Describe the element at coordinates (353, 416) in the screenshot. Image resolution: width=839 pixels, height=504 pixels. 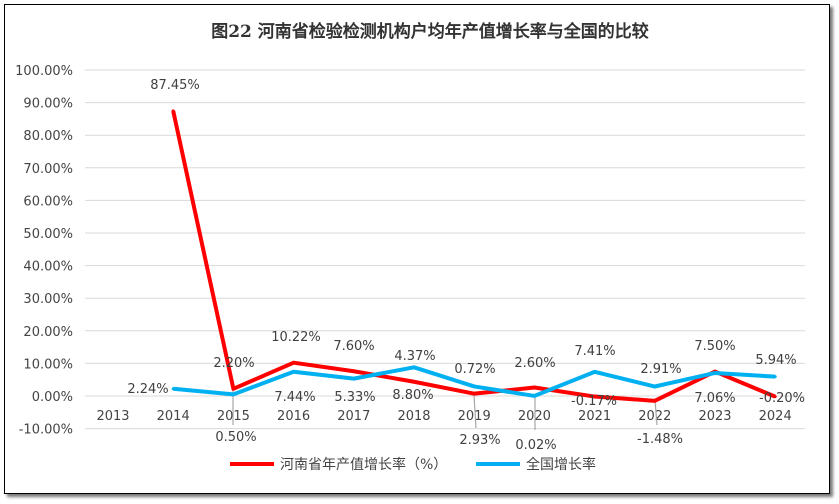
I see `x-tick-label: 2017` at that location.